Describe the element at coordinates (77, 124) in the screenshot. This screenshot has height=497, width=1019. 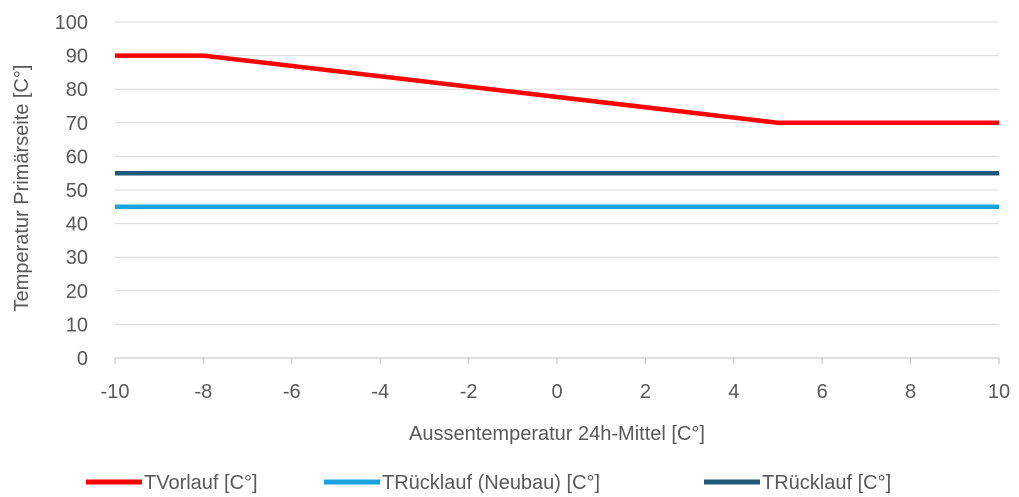
I see `y-tick-label: 70` at that location.